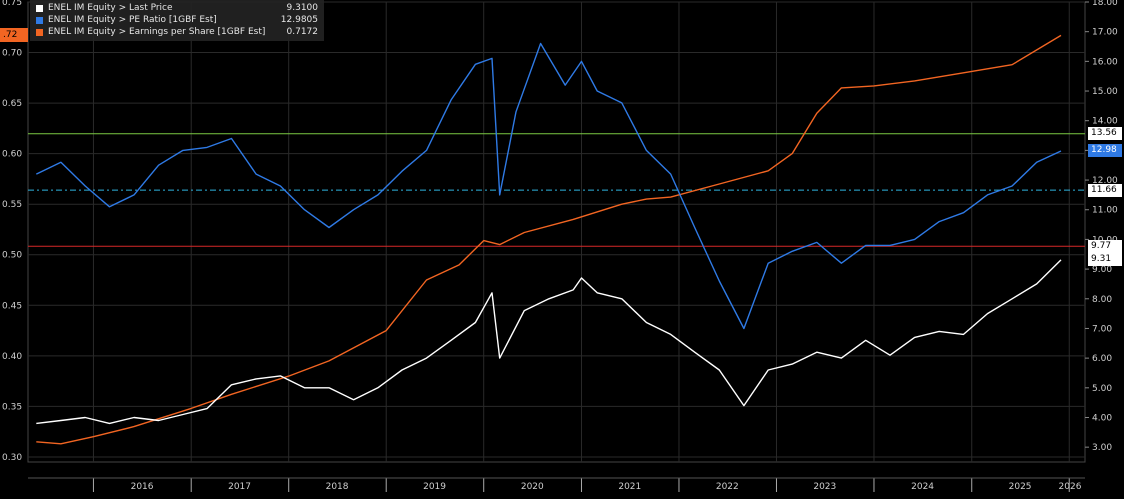  What do you see at coordinates (12, 104) in the screenshot?
I see `left-axis-tick-label: 0.65` at bounding box center [12, 104].